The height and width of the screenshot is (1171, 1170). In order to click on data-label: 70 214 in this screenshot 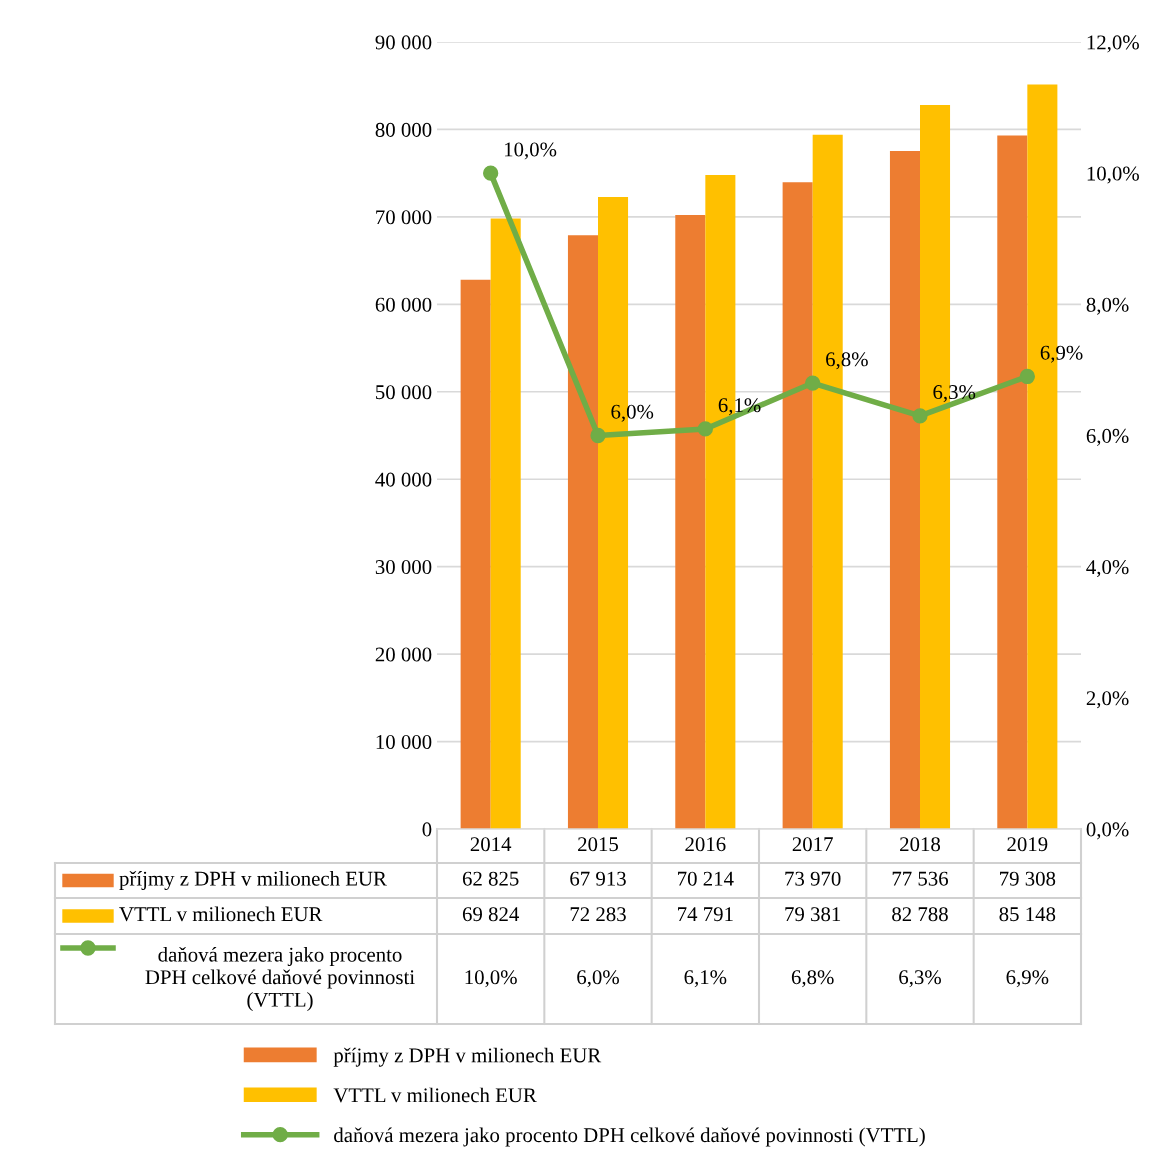, I will do `click(706, 878)`.